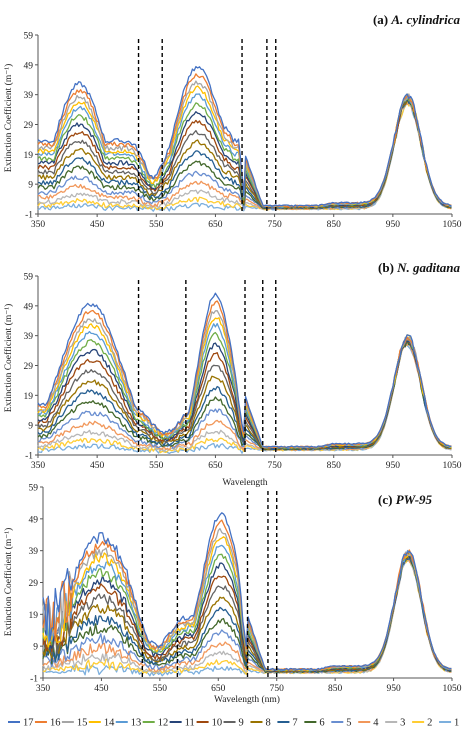 This screenshot has width=474, height=737. I want to click on legend-label: 9, so click(241, 723).